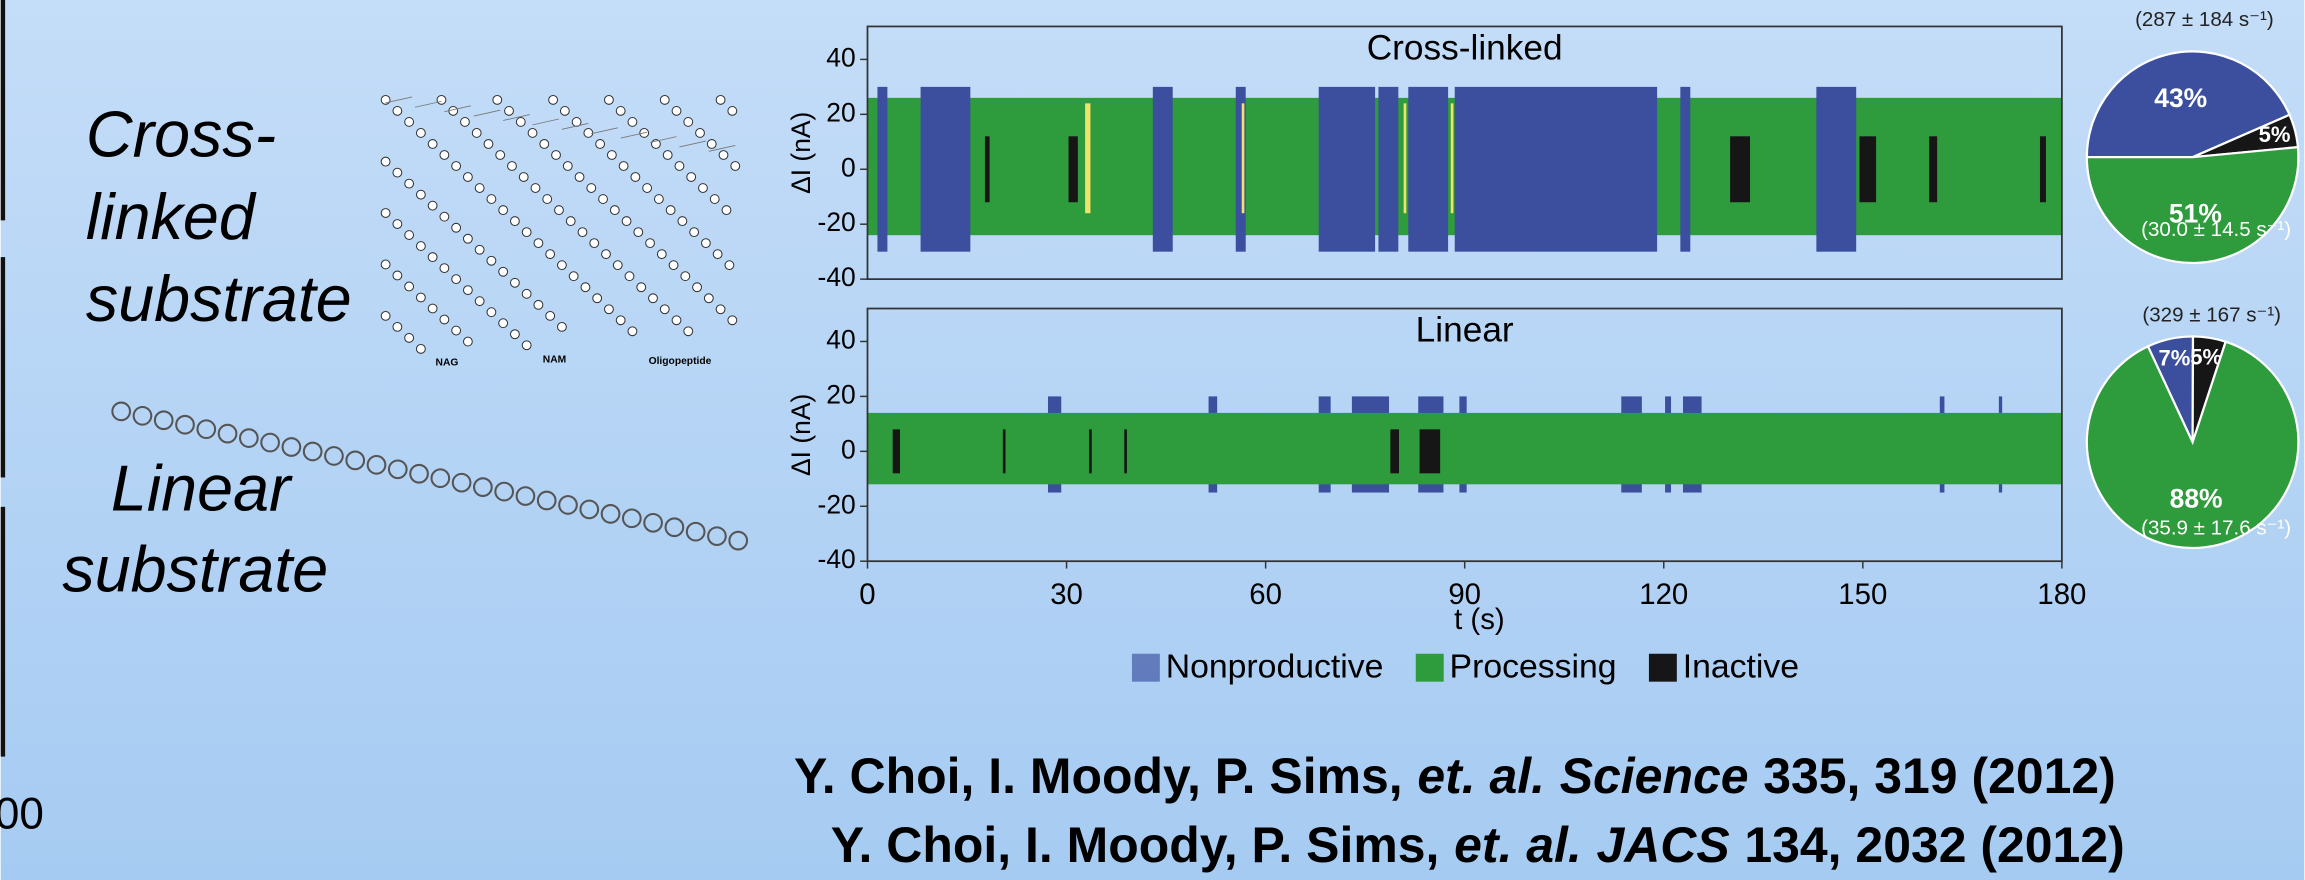  Describe the element at coordinates (2204, 19) in the screenshot. I see `pie-annotation: (287 ± 184 s⁻¹)` at that location.